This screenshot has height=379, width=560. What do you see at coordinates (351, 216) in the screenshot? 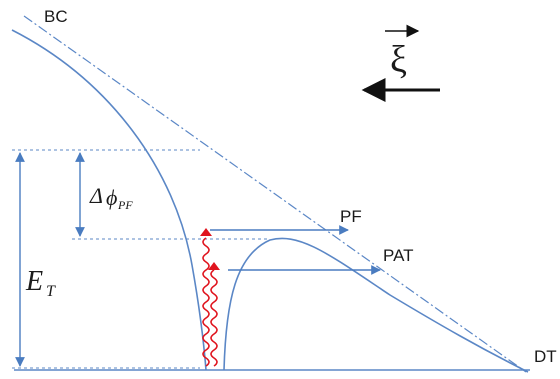
I see `label-pf: PF` at bounding box center [351, 216].